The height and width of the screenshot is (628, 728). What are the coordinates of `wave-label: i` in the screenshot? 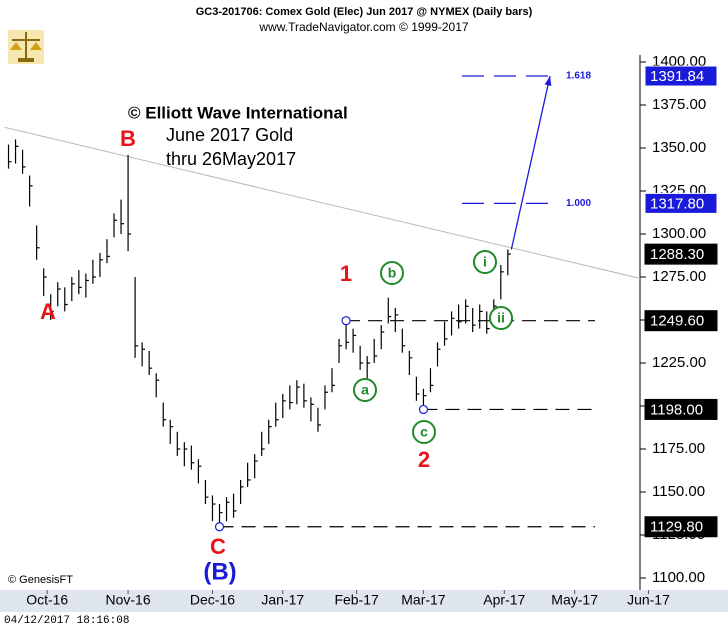 It's located at (485, 262).